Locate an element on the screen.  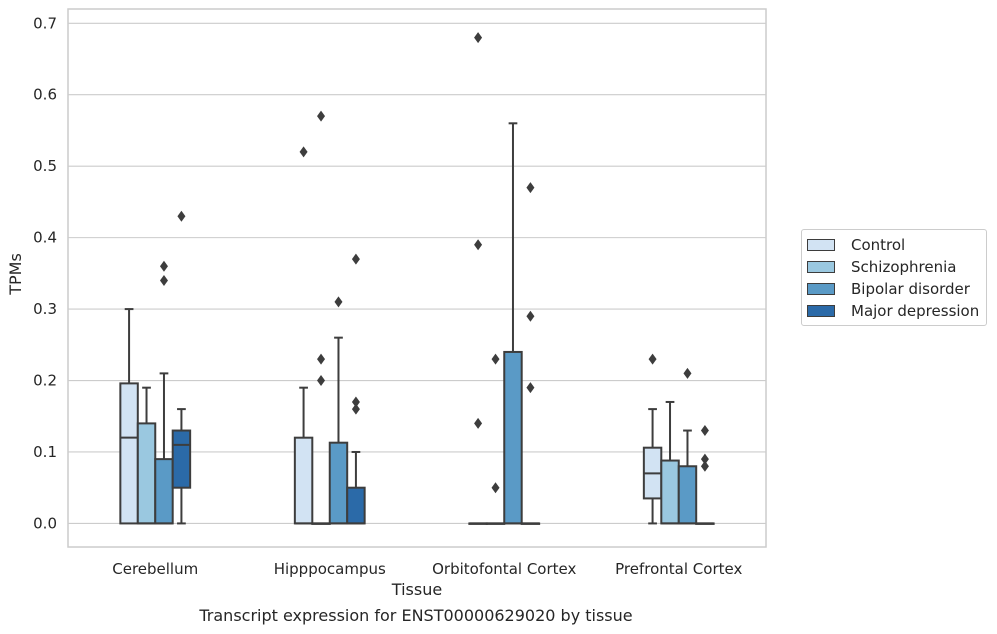
y-tick-label: 0.3 is located at coordinates (45, 309).